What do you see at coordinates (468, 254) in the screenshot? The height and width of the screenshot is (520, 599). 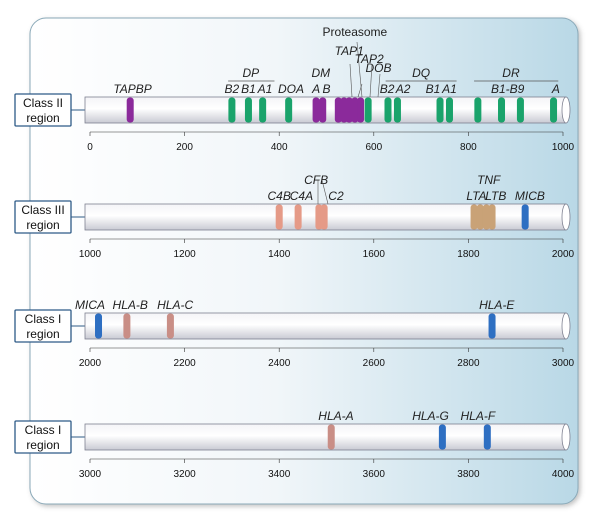 I see `axis-tick-label: 1800` at bounding box center [468, 254].